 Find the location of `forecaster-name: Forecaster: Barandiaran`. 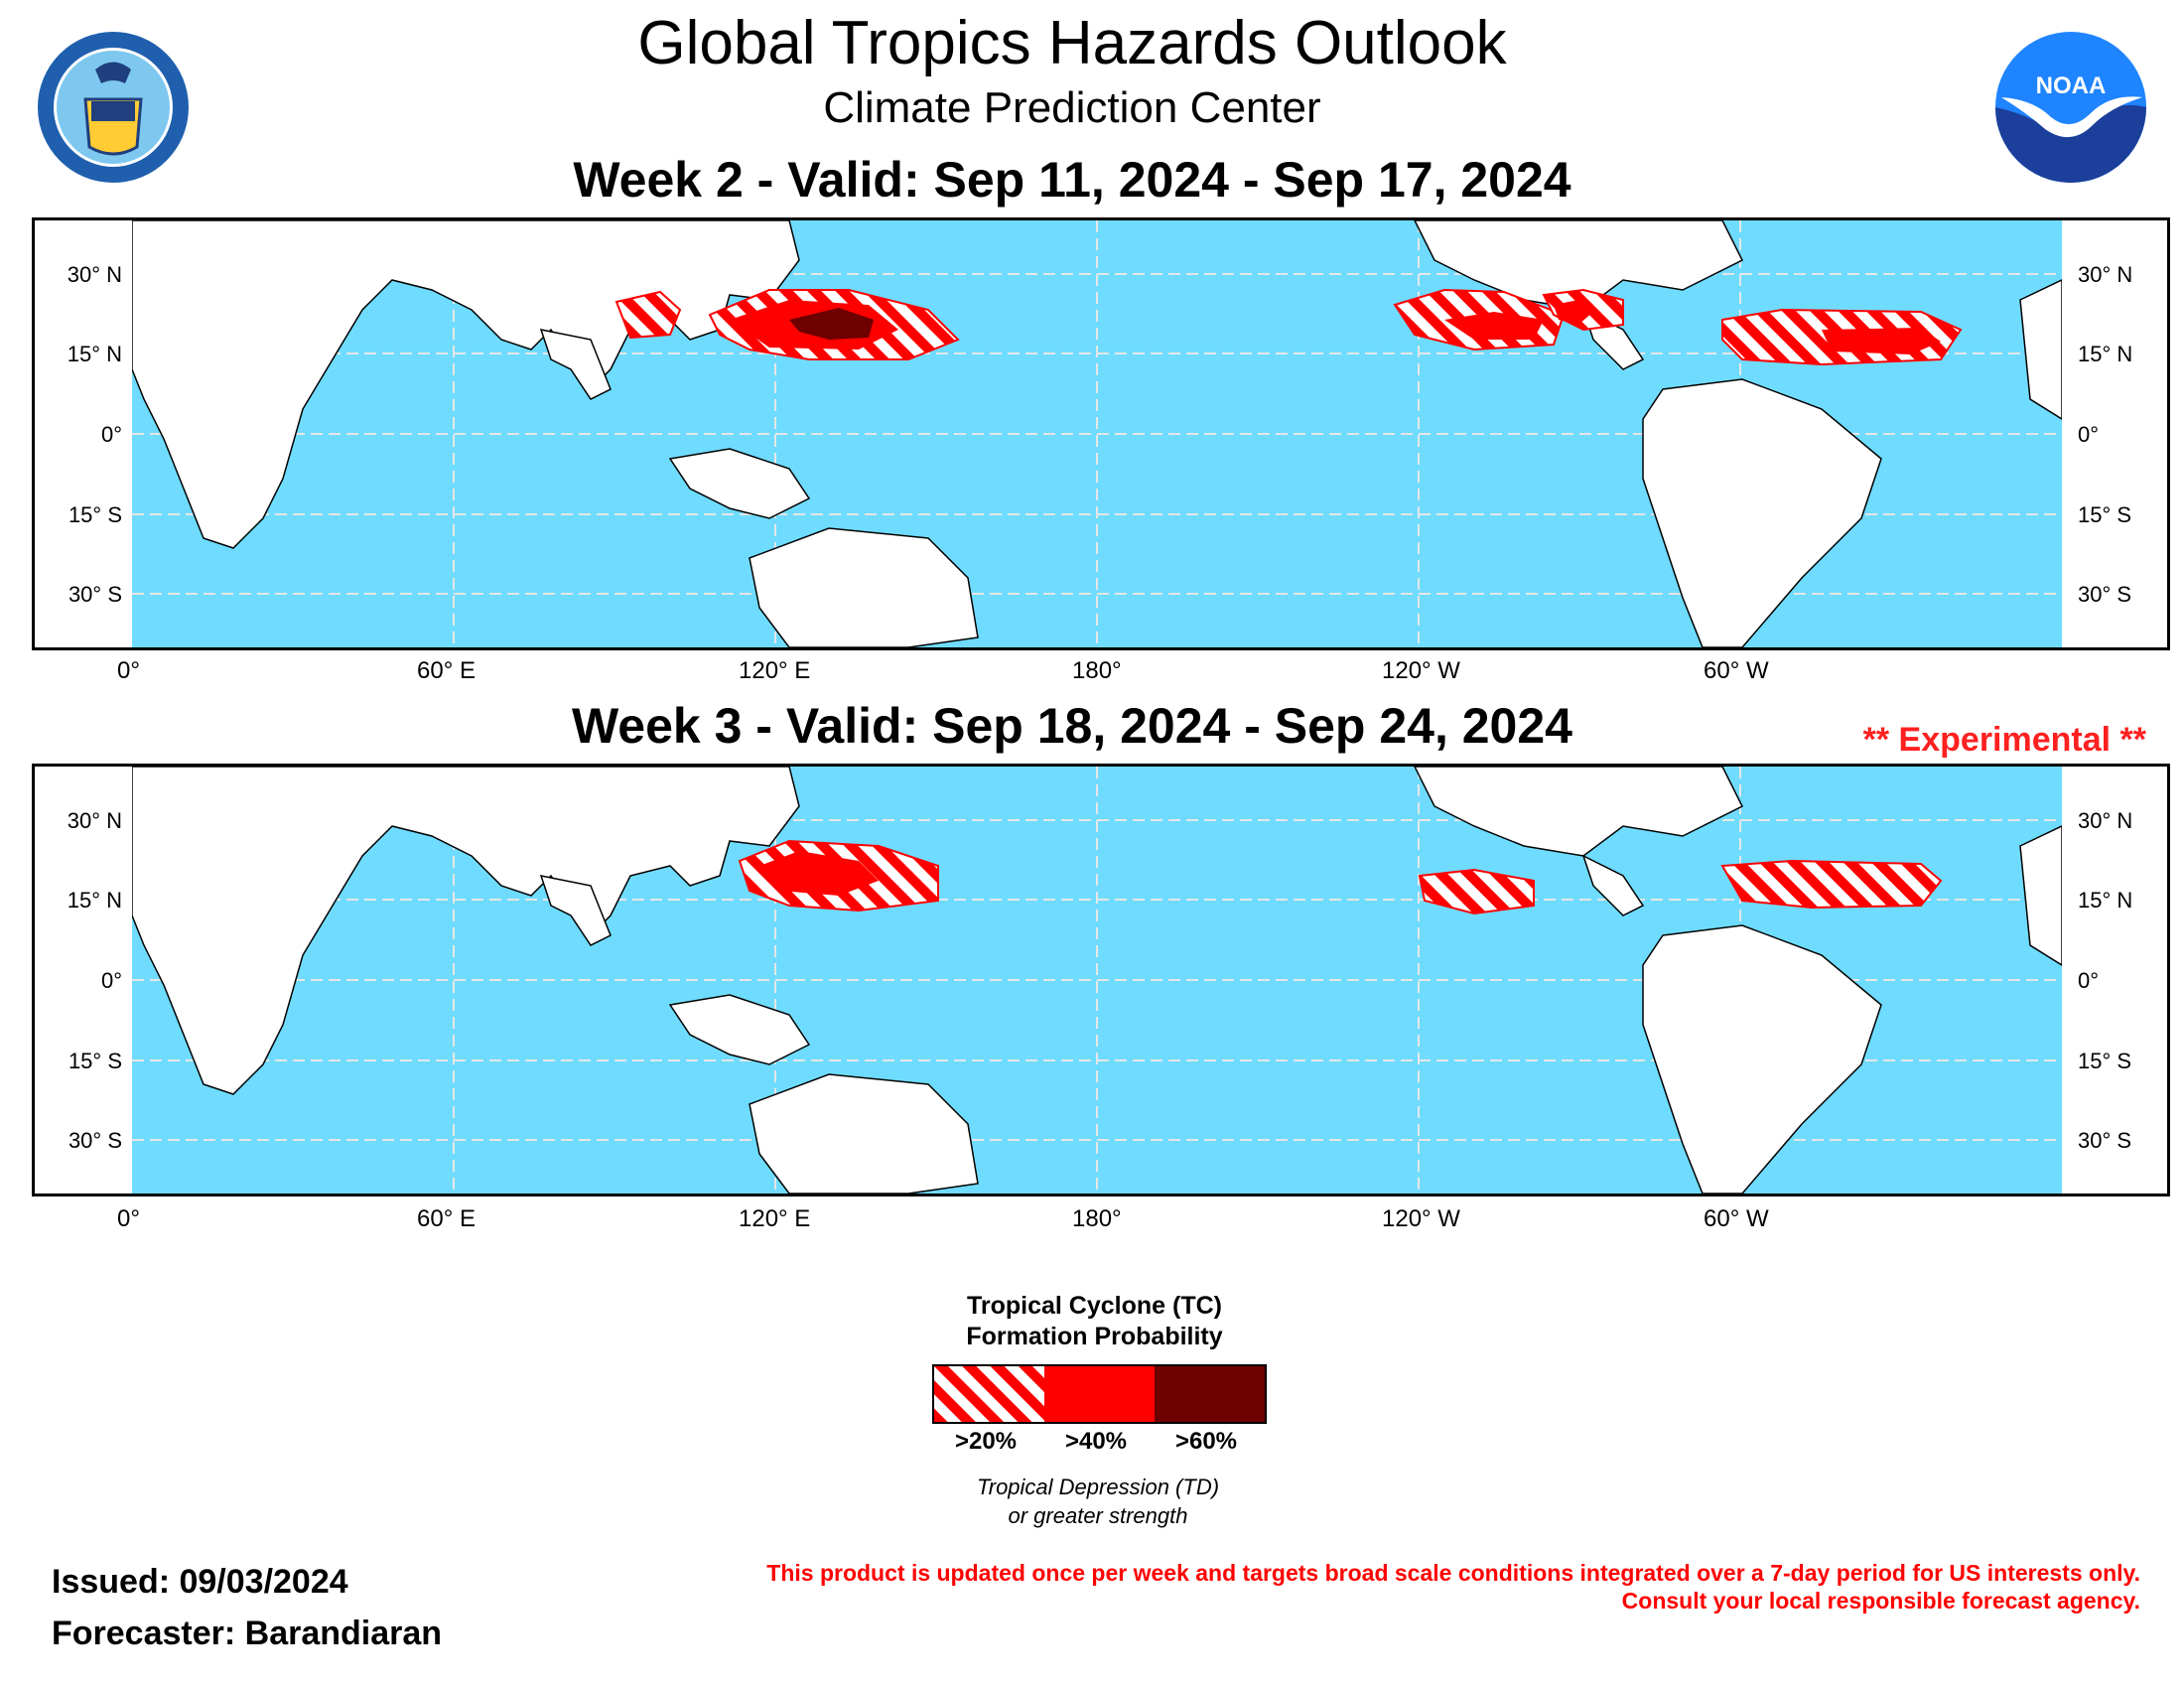

forecaster-name: Forecaster: Barandiaran is located at coordinates (247, 1633).